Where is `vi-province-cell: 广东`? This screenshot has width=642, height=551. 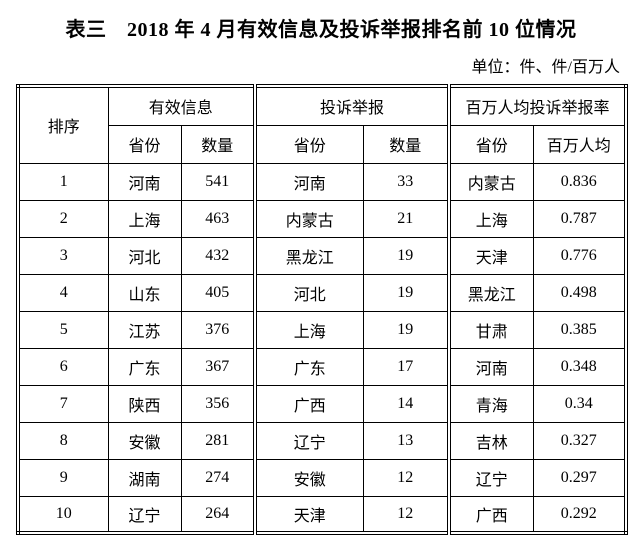
vi-province-cell: 广东 is located at coordinates (144, 366).